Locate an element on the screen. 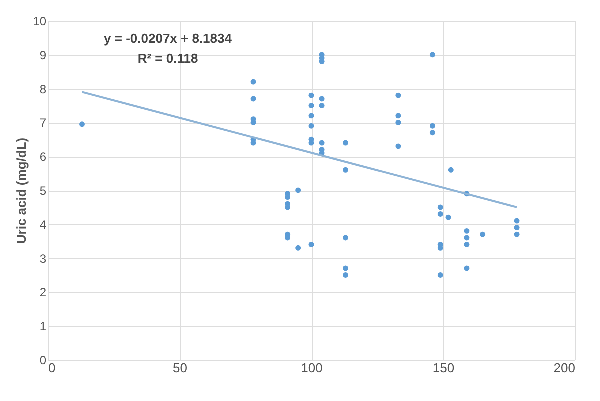 Image resolution: width=600 pixels, height=401 pixels. annotation: y = -0.0207x + 8.1834 is located at coordinates (168, 38).